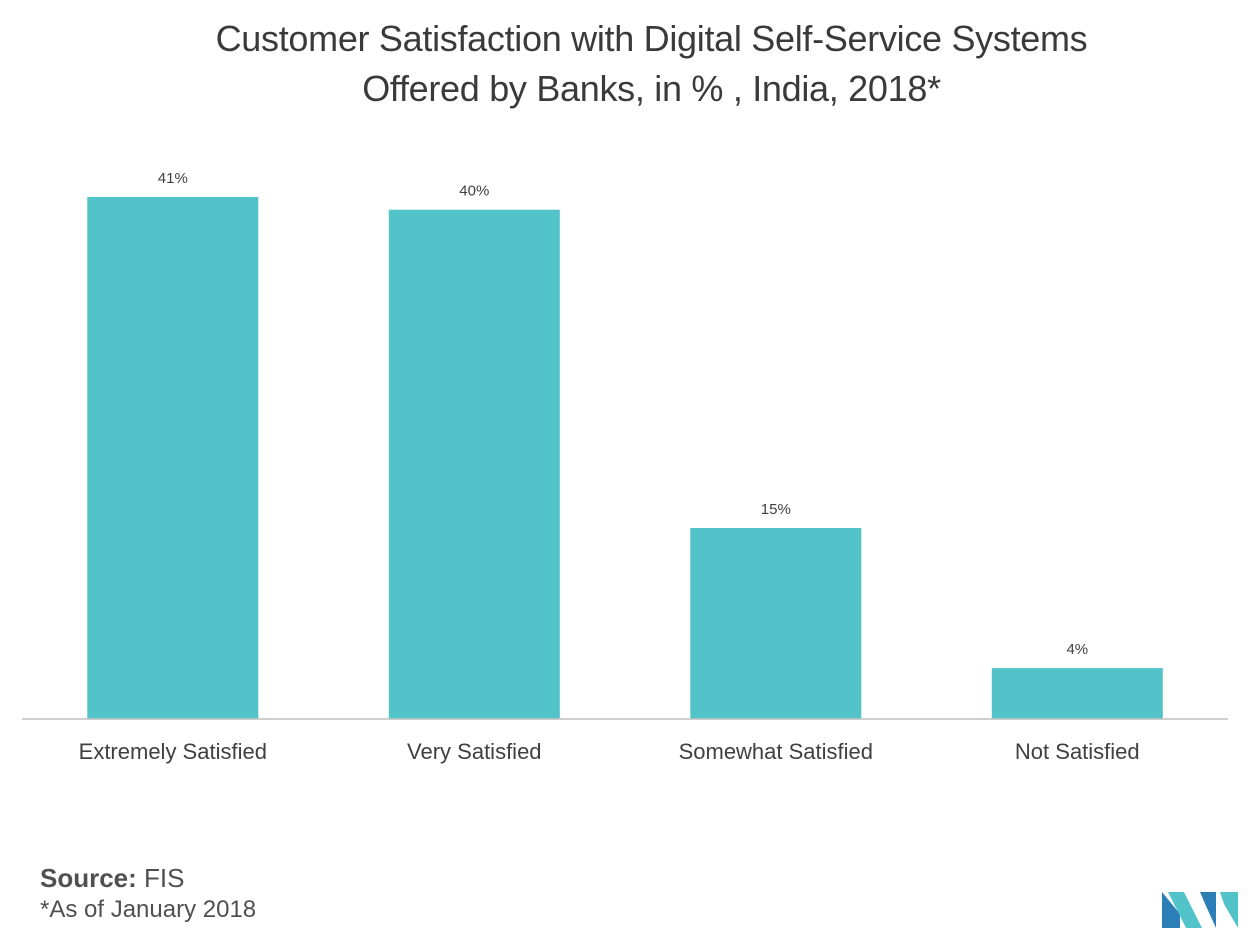  I want to click on data-label-3: 4%, so click(1077, 649).